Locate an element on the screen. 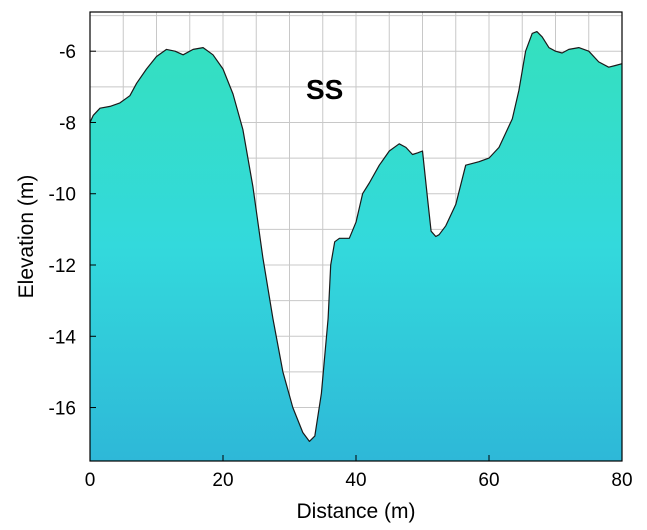 Image resolution: width=647 pixels, height=530 pixels. y-tick-label: -6 is located at coordinates (67, 52).